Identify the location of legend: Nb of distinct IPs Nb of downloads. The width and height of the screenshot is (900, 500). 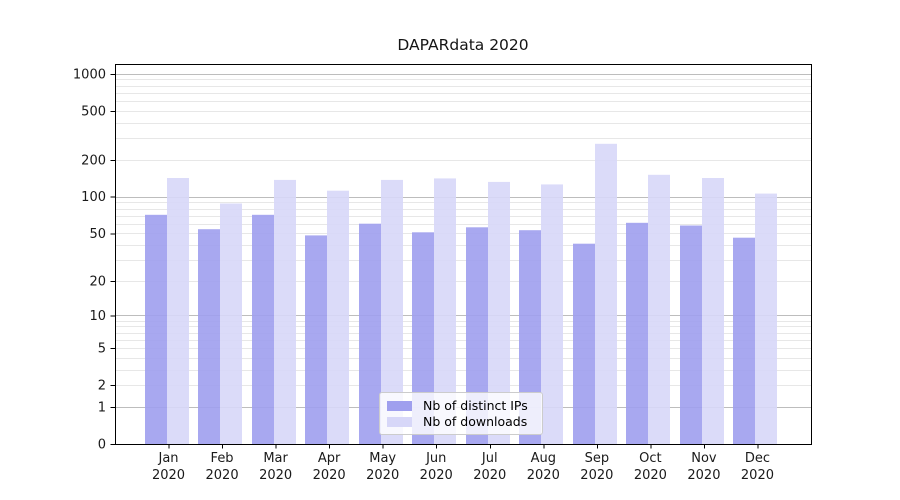
(461, 413).